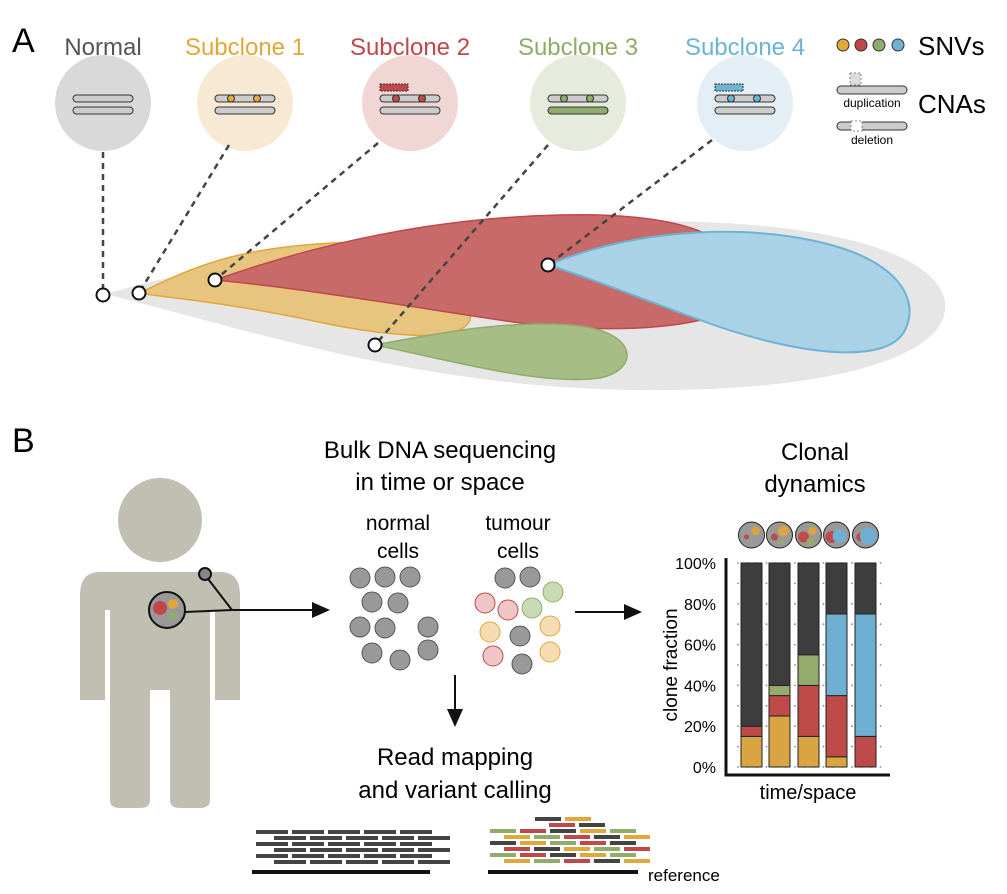 This screenshot has width=1007, height=894. Describe the element at coordinates (911, 89) in the screenshot. I see `legend: SNVs duplication deletion CNAs` at that location.